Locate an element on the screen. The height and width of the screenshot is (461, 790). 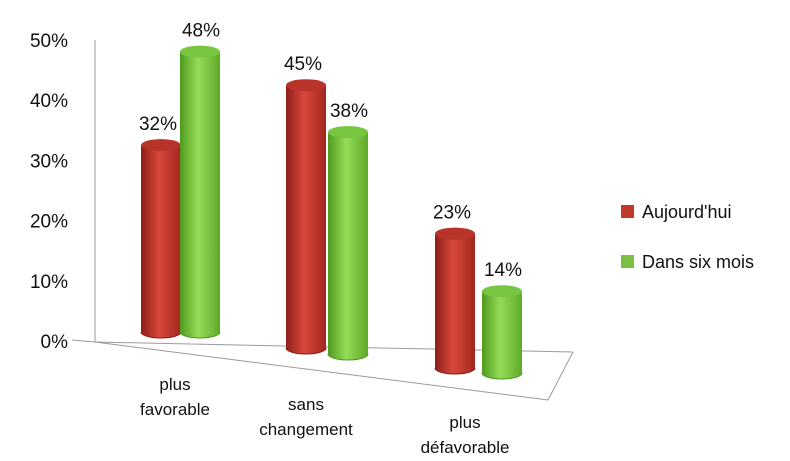
legend-item: Dans six mois is located at coordinates (687, 262).